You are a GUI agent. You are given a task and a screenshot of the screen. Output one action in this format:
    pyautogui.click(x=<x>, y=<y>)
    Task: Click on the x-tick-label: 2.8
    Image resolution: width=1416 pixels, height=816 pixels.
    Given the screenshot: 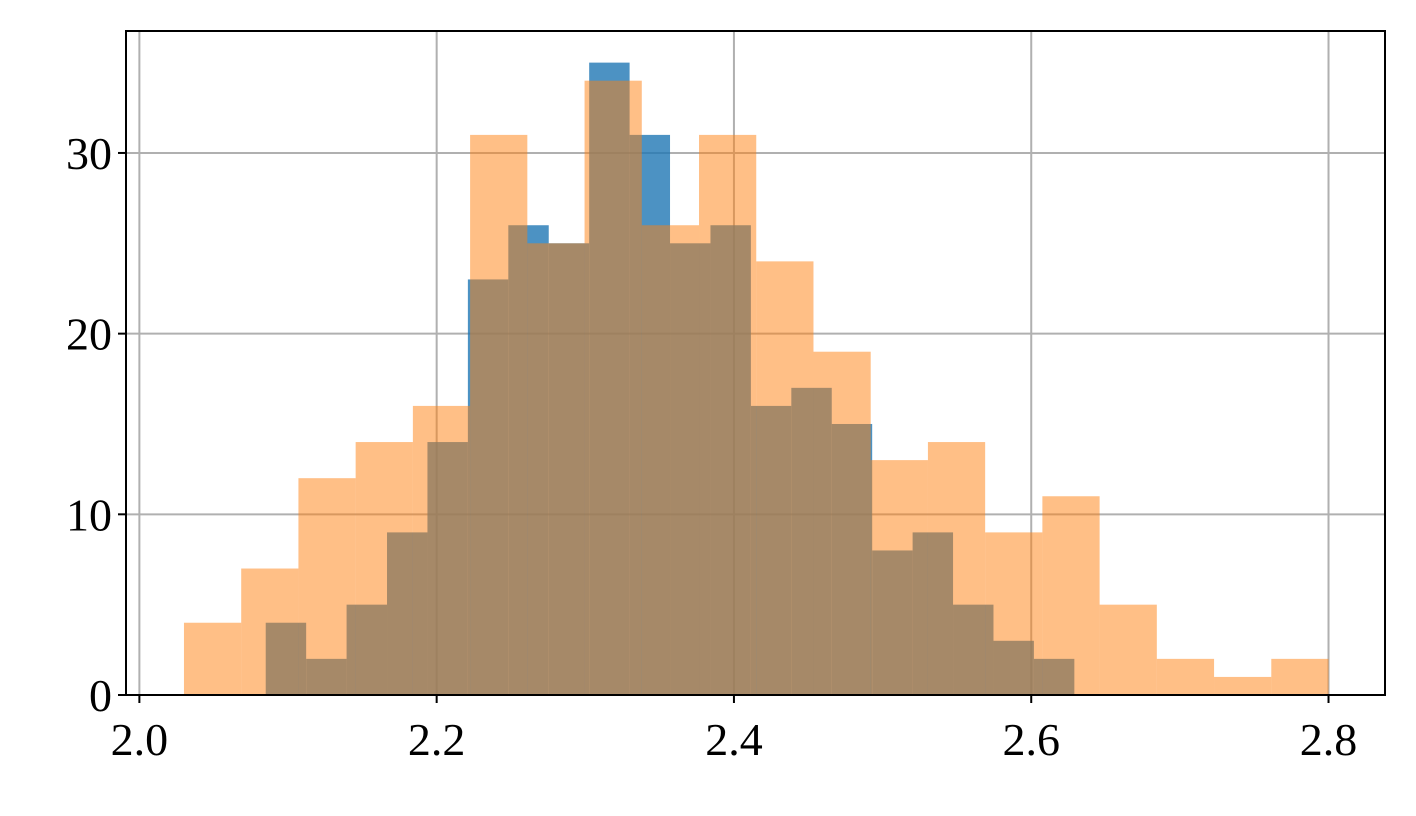 What is the action you would take?
    pyautogui.click(x=1329, y=739)
    